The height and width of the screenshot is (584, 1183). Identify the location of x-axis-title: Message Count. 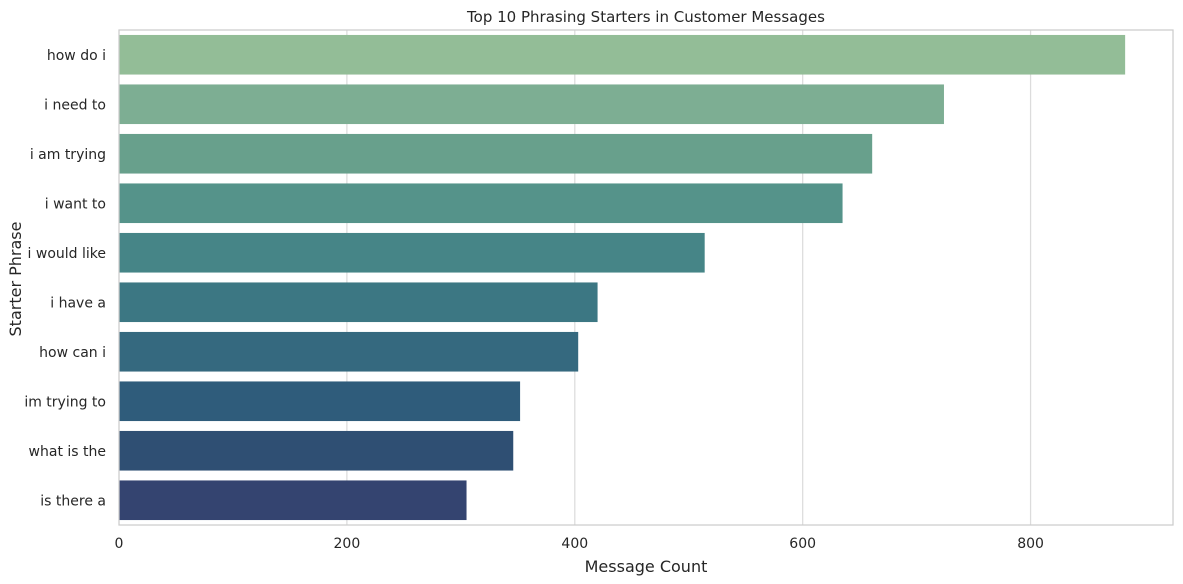
(646, 566).